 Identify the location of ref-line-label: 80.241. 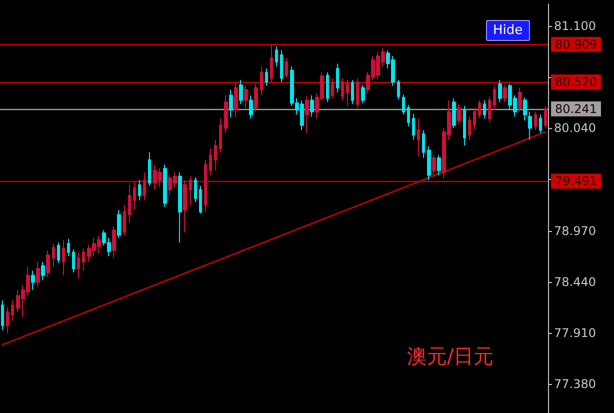
(576, 109).